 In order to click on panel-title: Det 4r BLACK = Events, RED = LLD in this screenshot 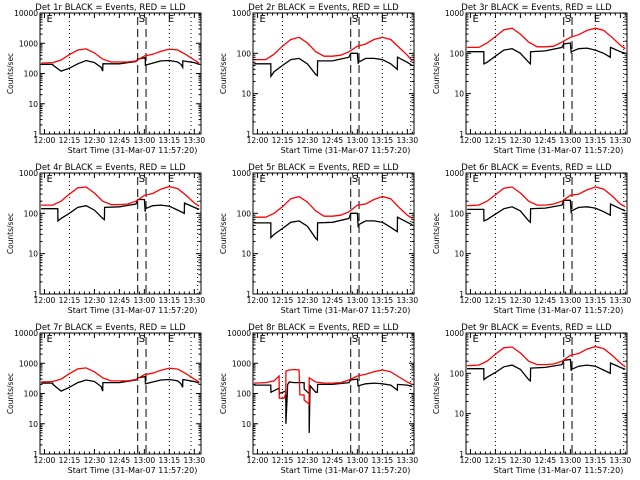, I will do `click(110, 168)`.